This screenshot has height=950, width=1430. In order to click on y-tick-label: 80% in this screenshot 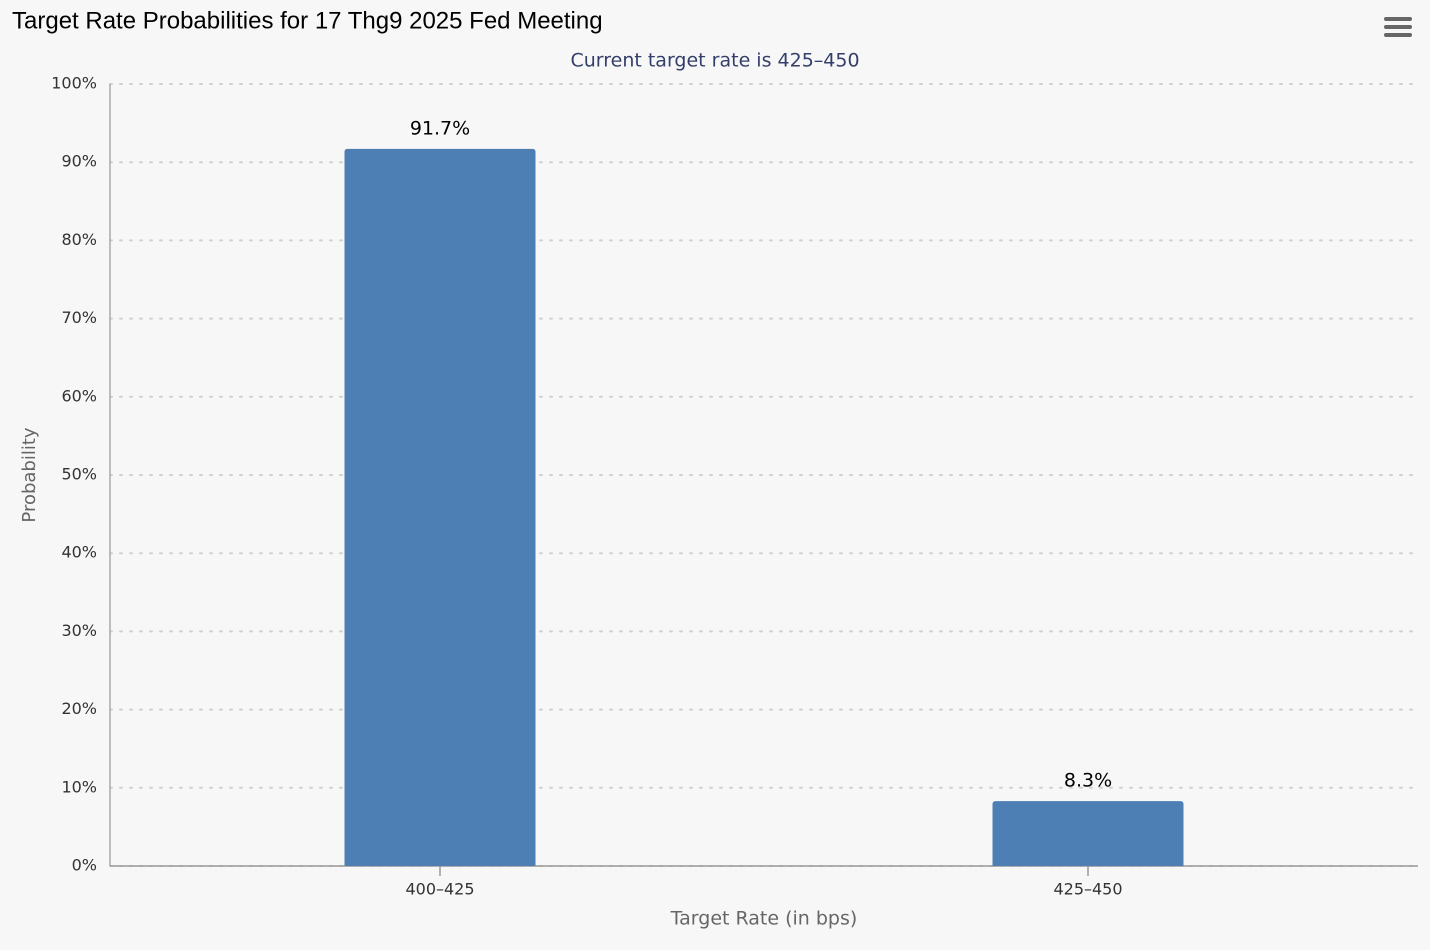, I will do `click(79, 239)`.